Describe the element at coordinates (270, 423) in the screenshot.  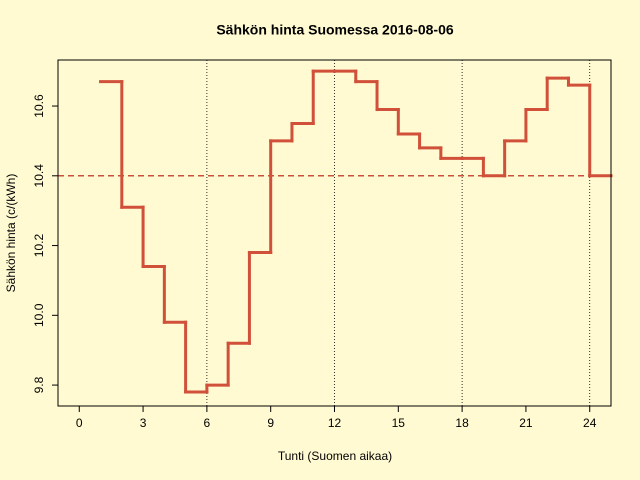
I see `x-tick-label: 9` at that location.